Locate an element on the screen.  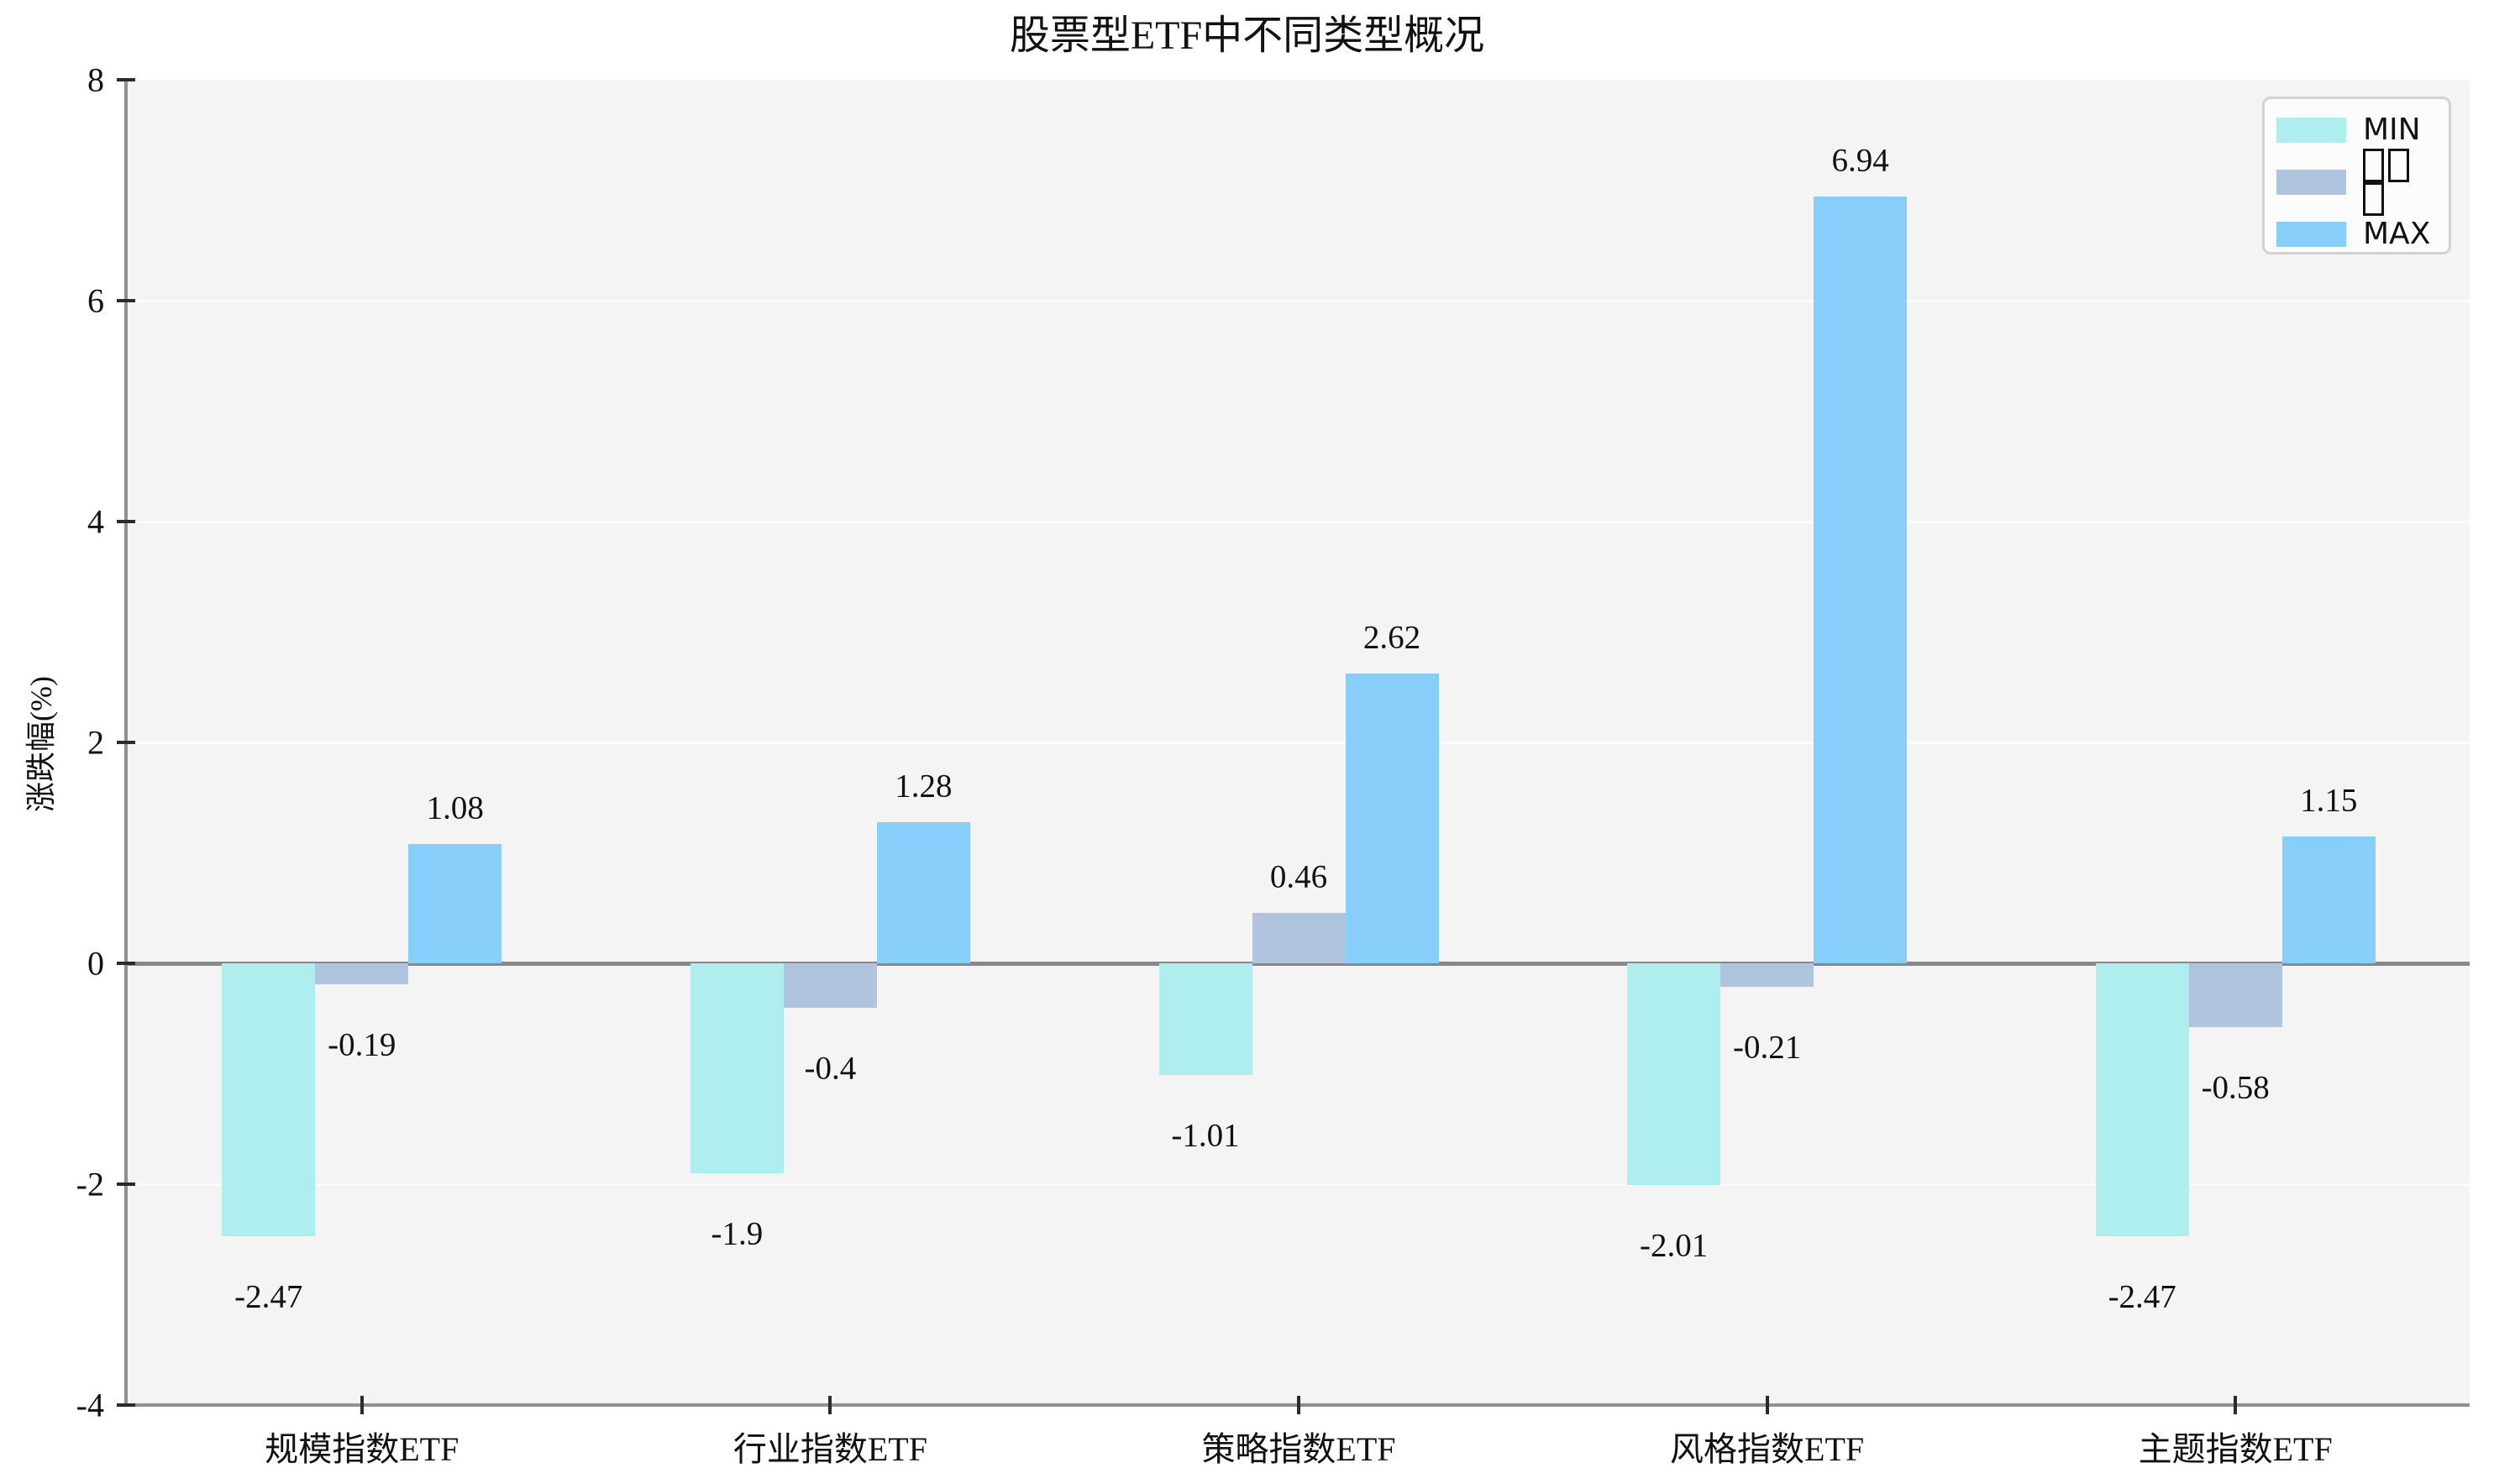
value-label: 1.15 is located at coordinates (2329, 800).